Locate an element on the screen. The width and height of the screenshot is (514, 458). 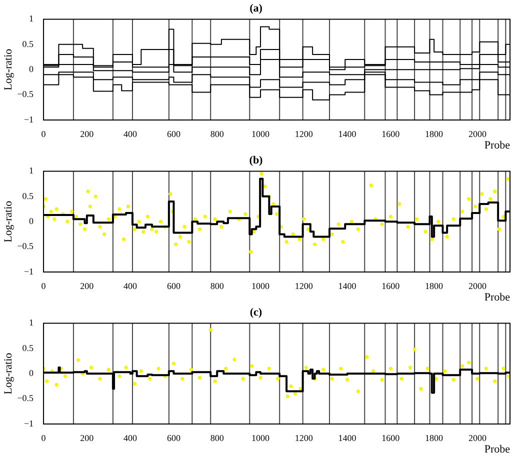
chart-title: (c) is located at coordinates (256, 312).